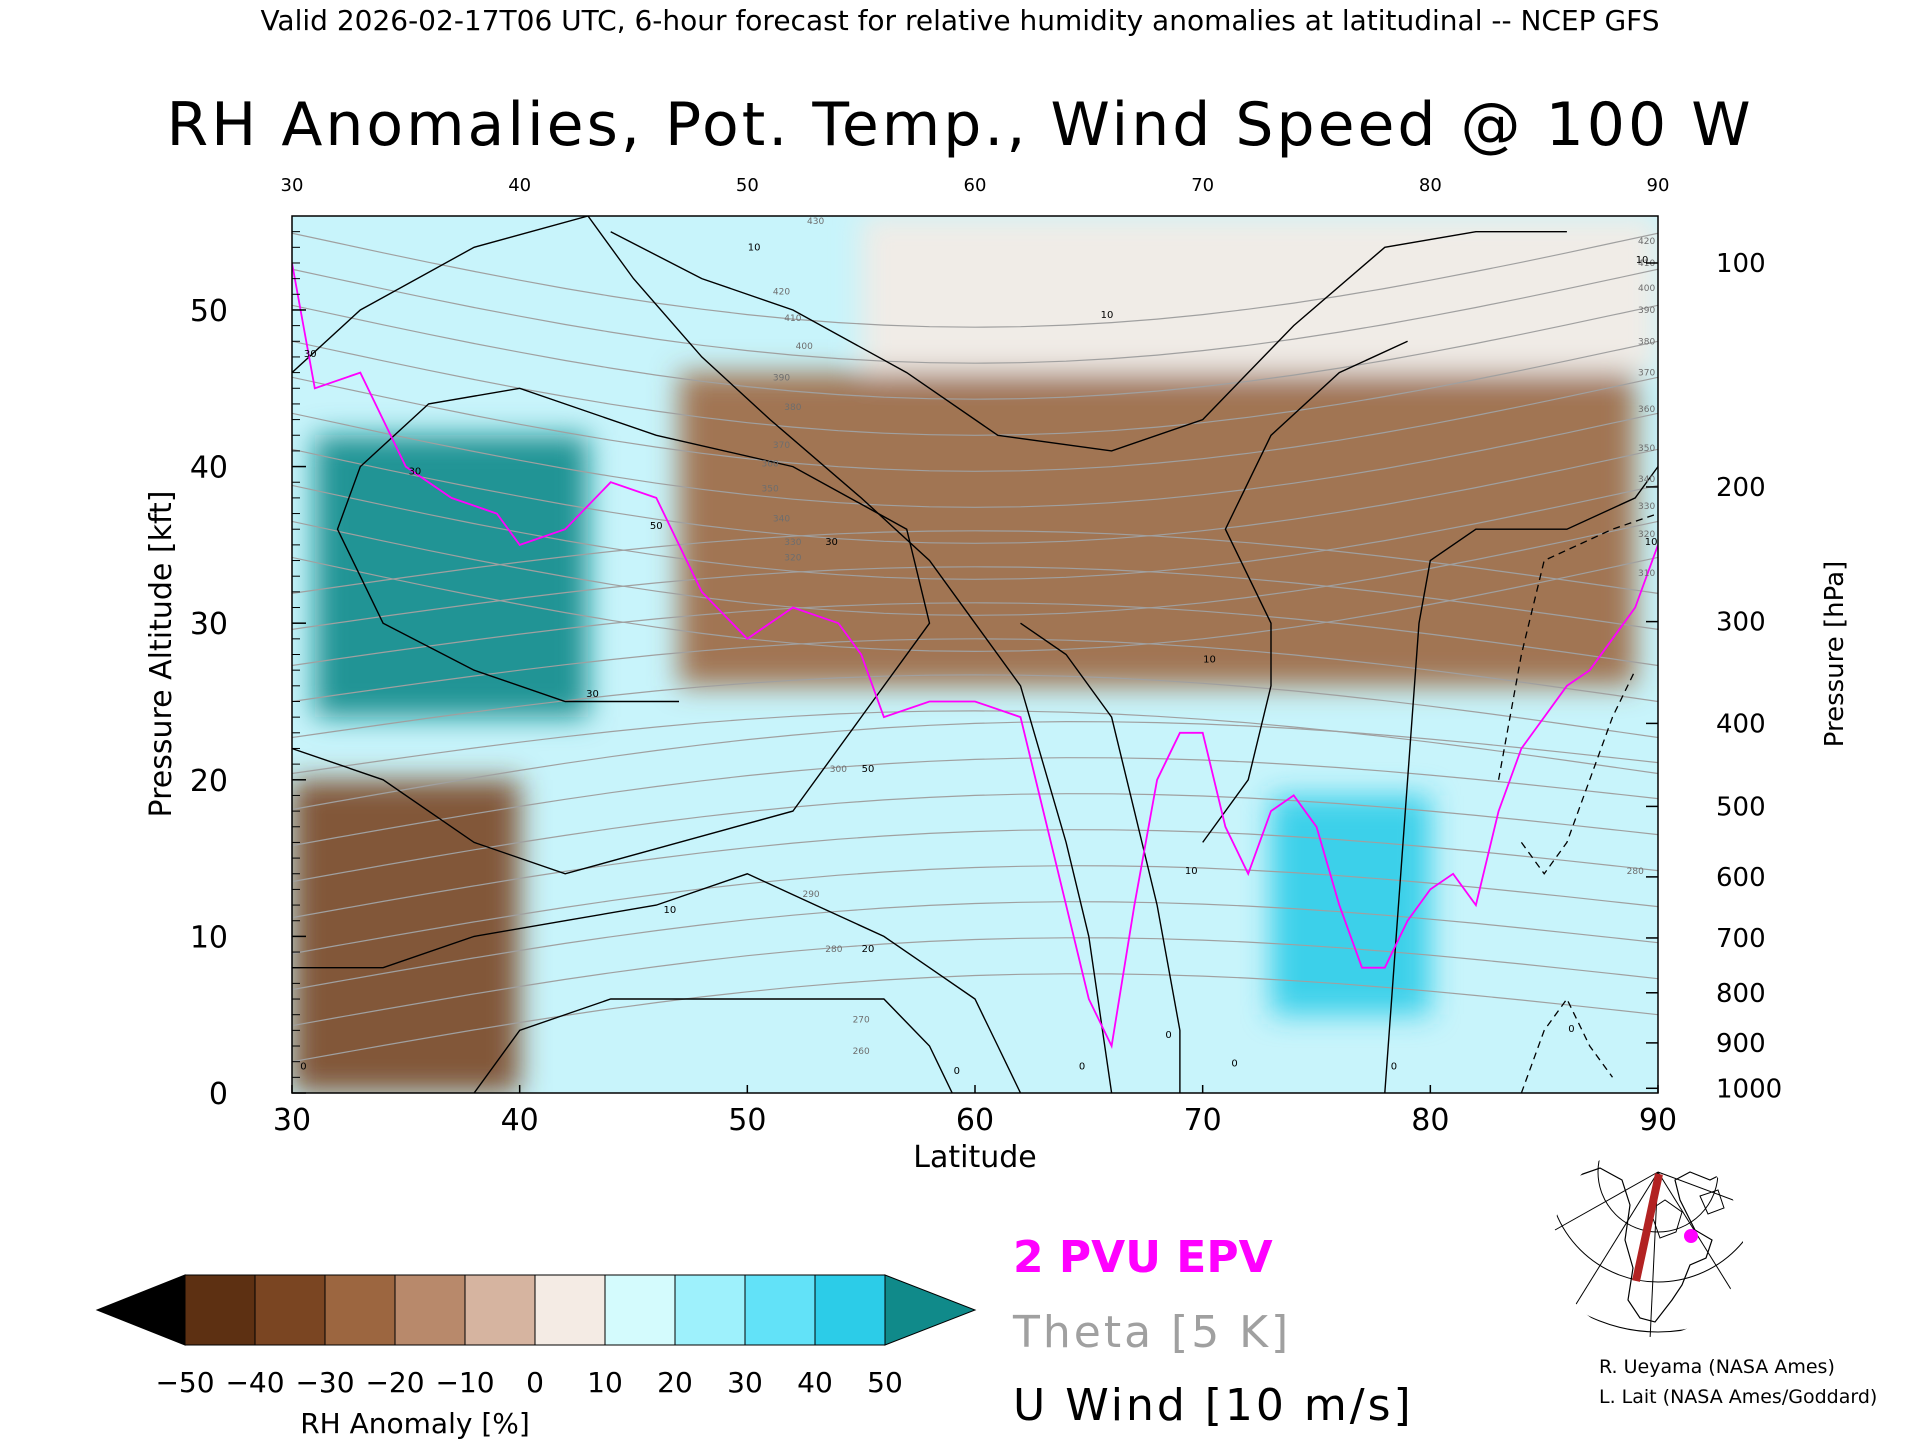  What do you see at coordinates (520, 1120) in the screenshot?
I see `x-tick-label: 40` at bounding box center [520, 1120].